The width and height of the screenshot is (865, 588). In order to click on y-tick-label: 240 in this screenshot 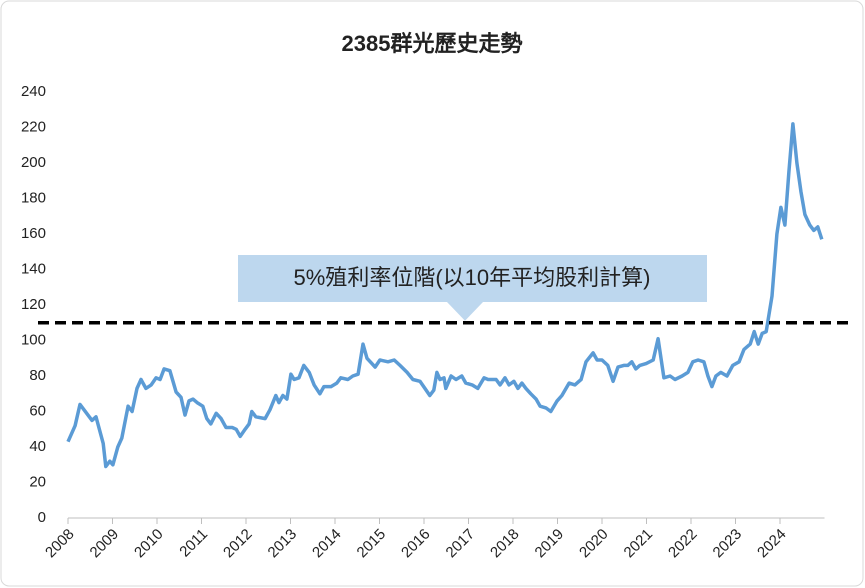, I will do `click(33, 91)`.